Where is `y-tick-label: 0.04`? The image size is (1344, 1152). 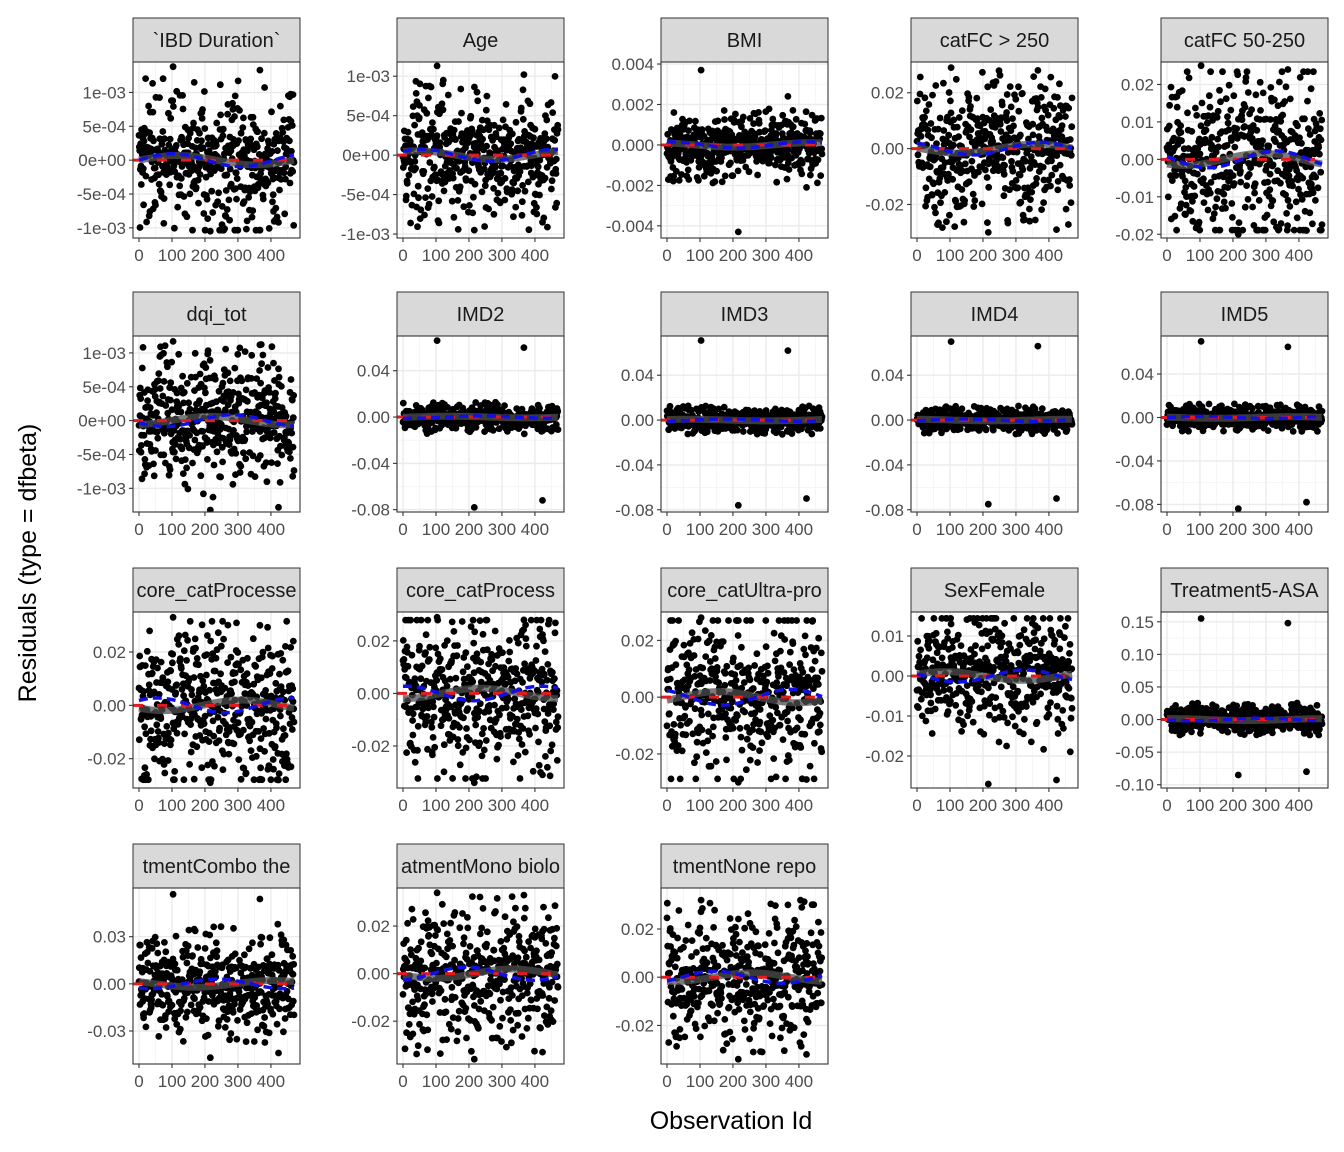
y-tick-label: 0.04 is located at coordinates (887, 375).